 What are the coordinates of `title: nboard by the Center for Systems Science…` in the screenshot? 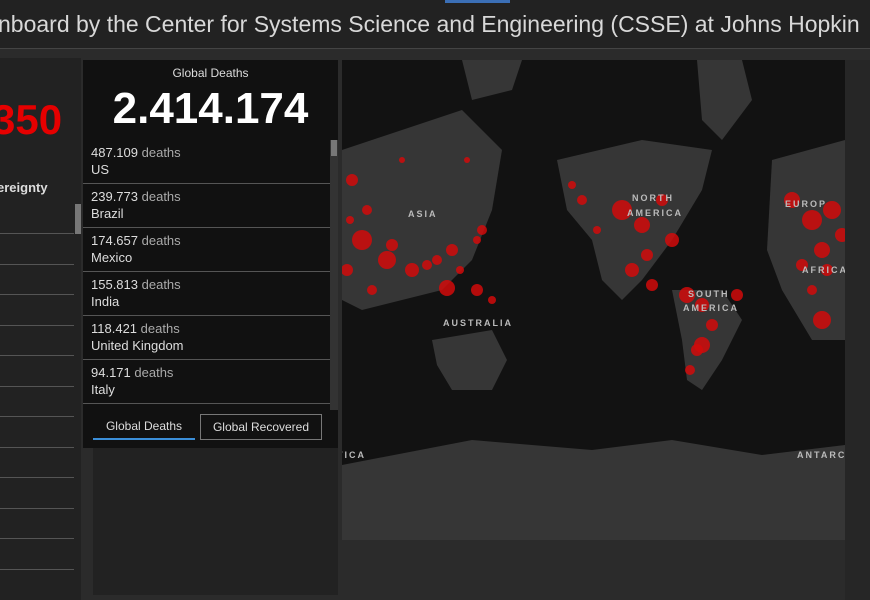 It's located at (430, 24).